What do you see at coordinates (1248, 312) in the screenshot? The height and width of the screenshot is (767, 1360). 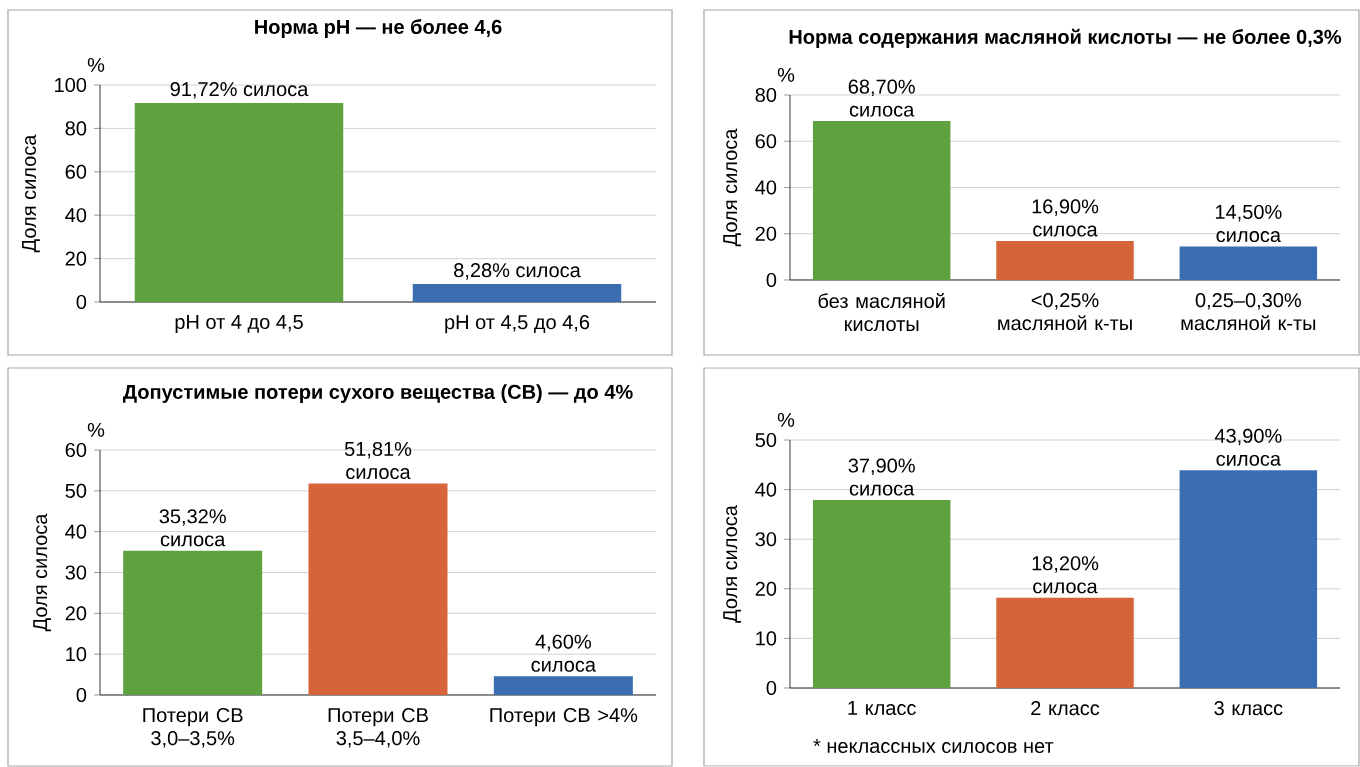 I see `x-tick-label: 0,25–0,30% масляной к-ты` at bounding box center [1248, 312].